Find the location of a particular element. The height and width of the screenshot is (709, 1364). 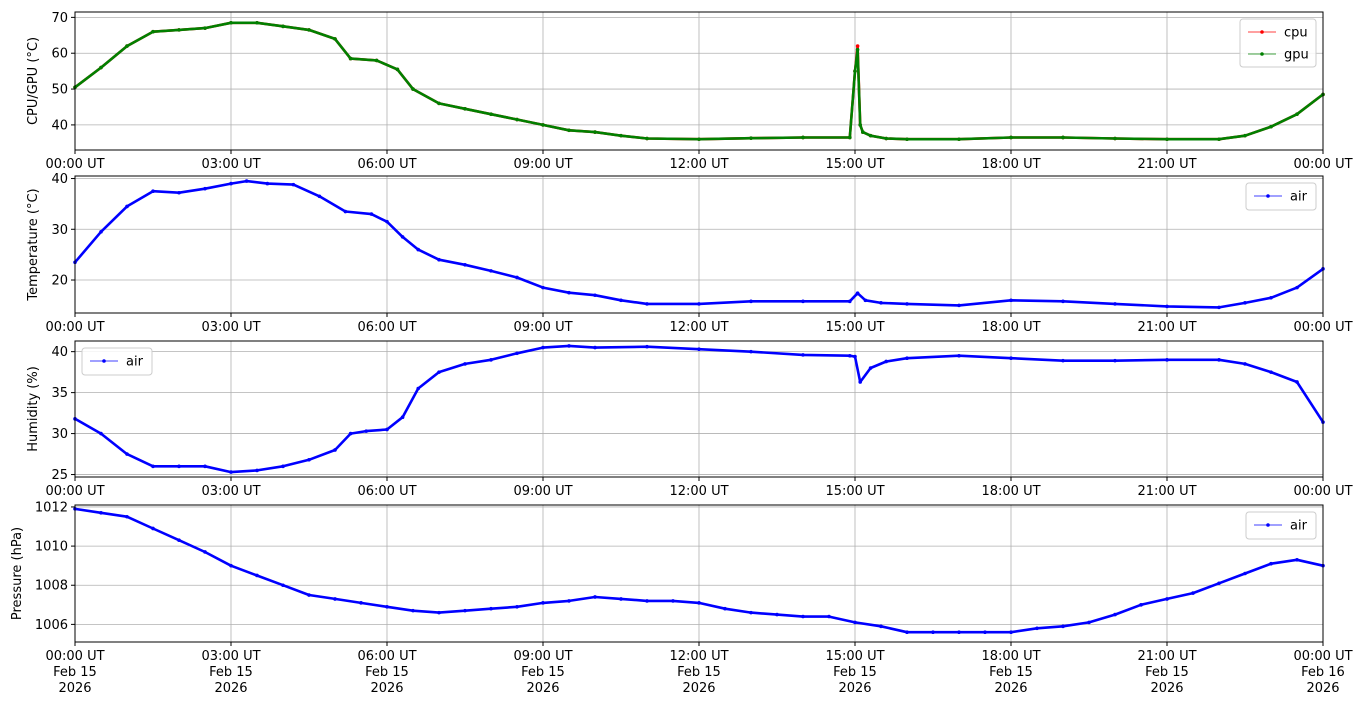

legend-marker-gpu is located at coordinates (1262, 54).